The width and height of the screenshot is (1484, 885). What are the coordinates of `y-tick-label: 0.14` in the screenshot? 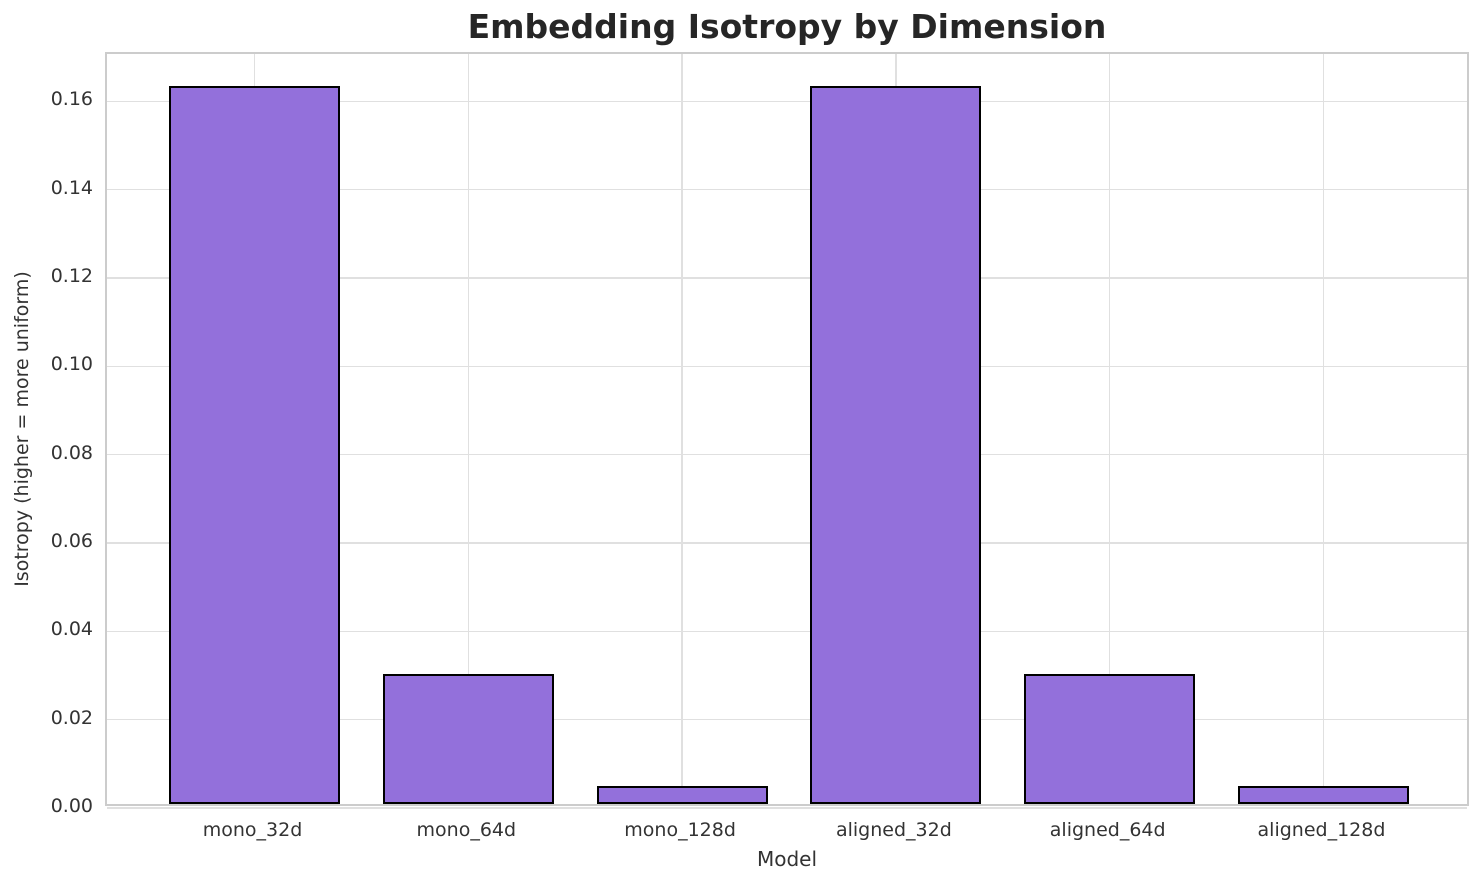 It's located at (71, 187).